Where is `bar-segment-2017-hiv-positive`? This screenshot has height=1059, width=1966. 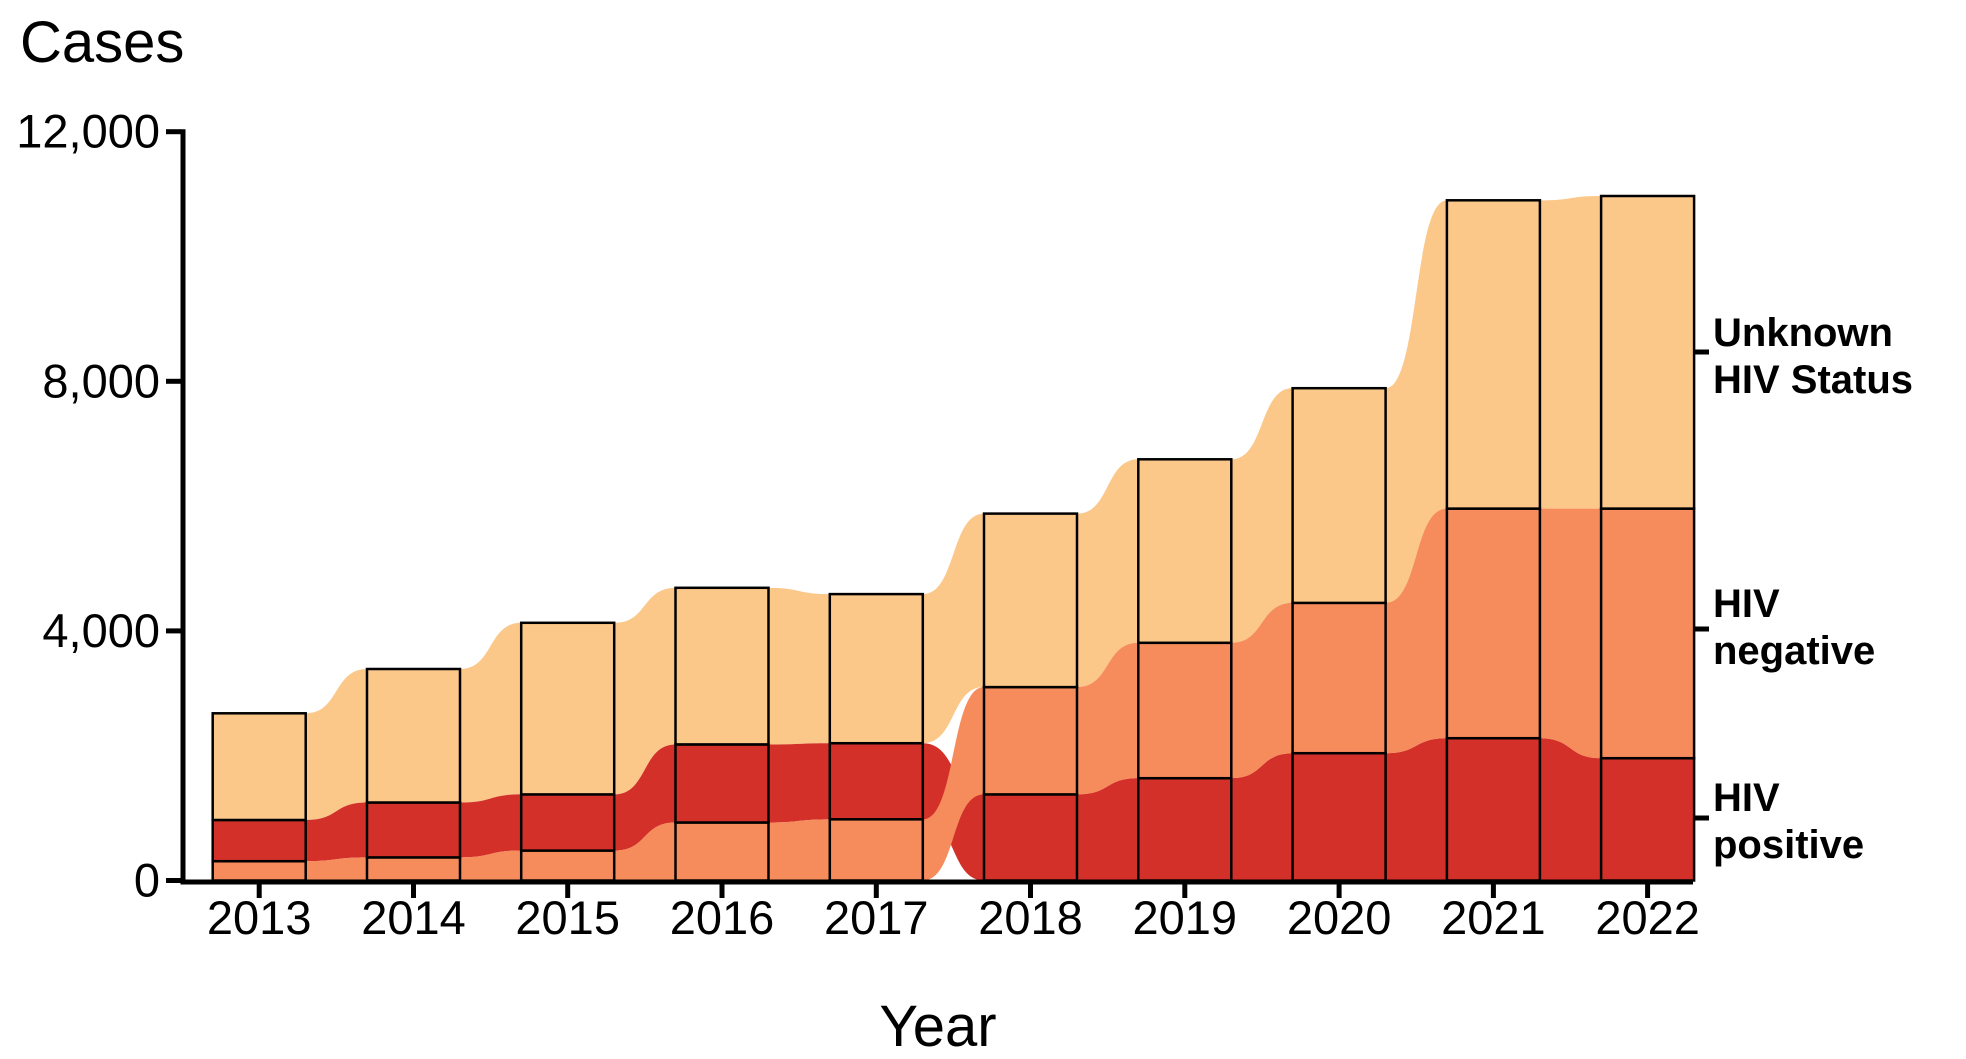
bar-segment-2017-hiv-positive is located at coordinates (876, 781).